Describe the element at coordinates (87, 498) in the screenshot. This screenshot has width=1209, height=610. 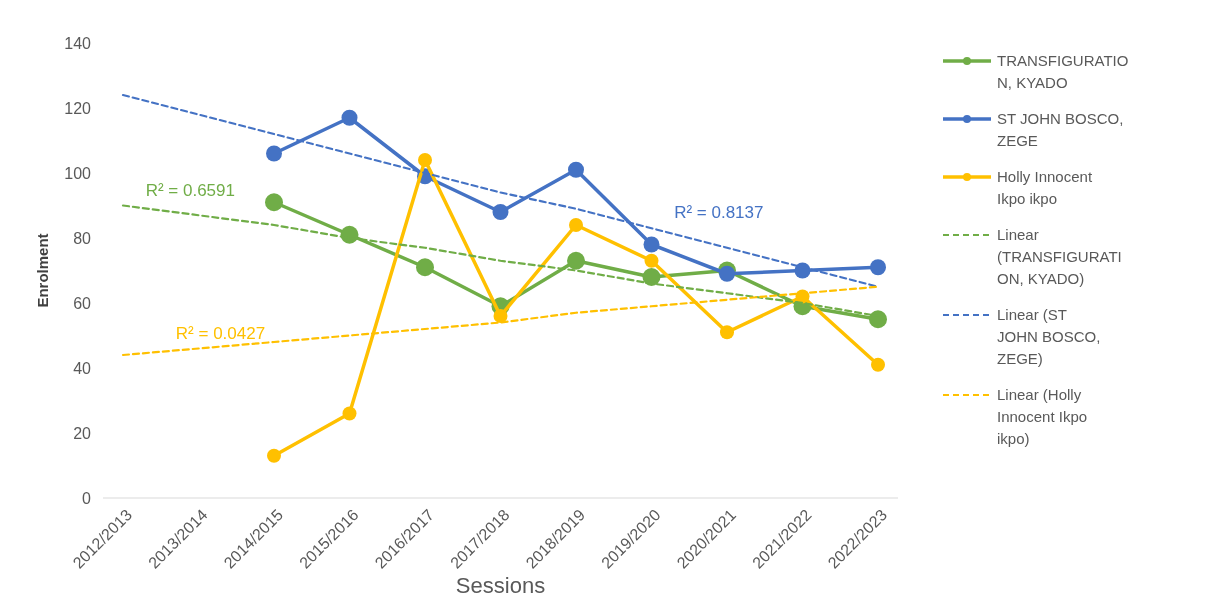
I see `y-tick-label: 0` at that location.